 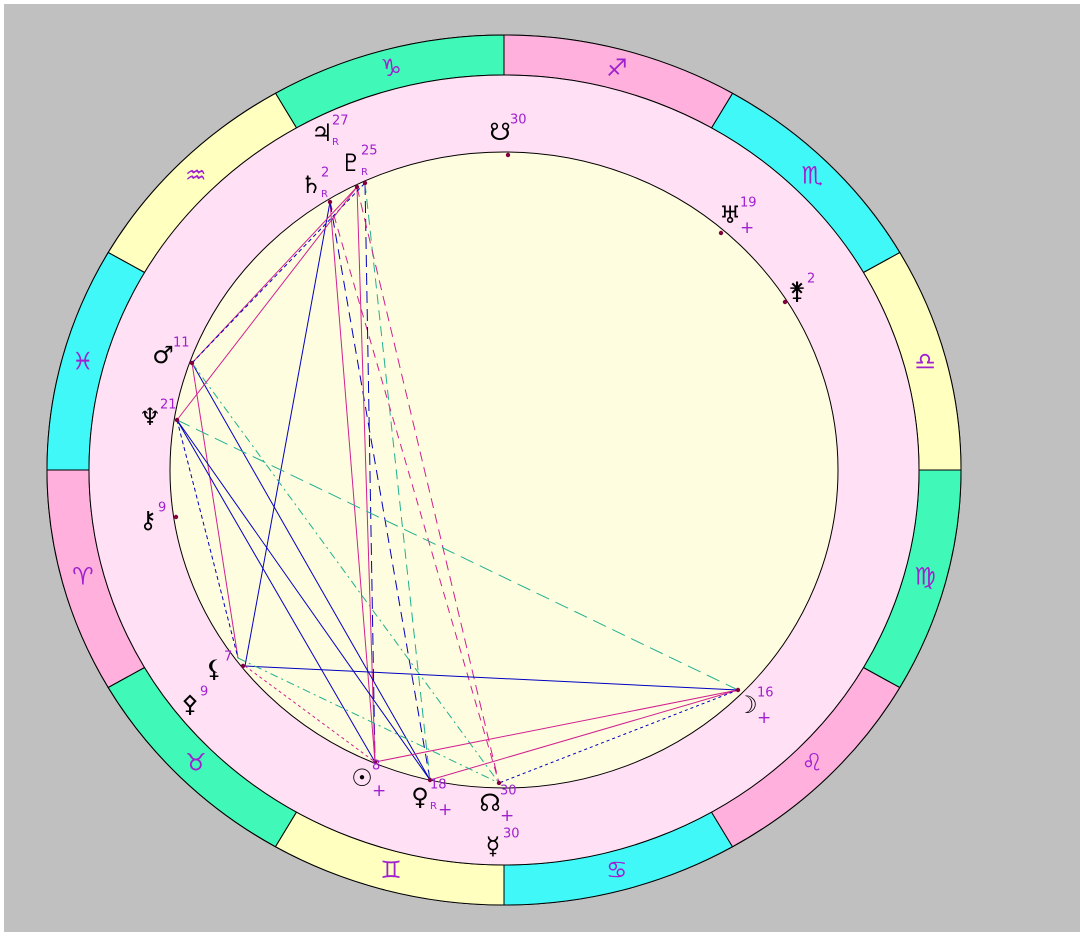 What do you see at coordinates (148, 520) in the screenshot?
I see `body-glyph: ⚷` at bounding box center [148, 520].